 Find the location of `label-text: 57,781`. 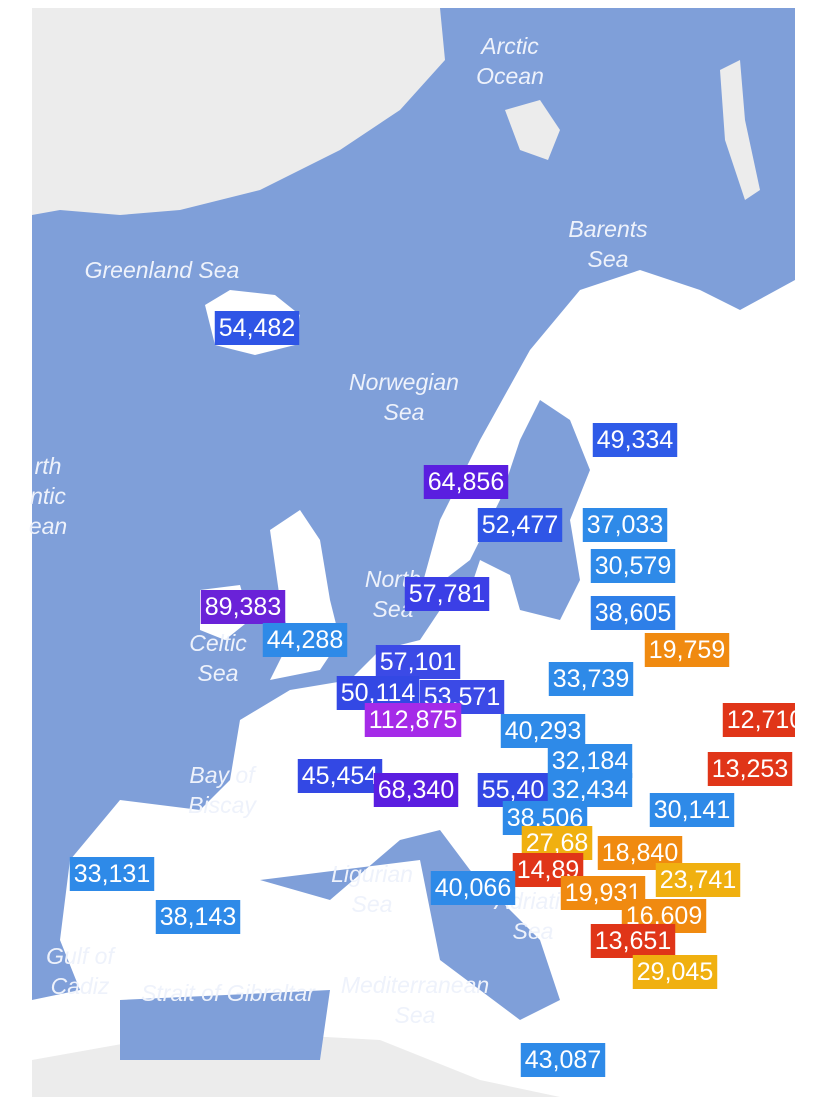

label-text: 57,781 is located at coordinates (447, 594).